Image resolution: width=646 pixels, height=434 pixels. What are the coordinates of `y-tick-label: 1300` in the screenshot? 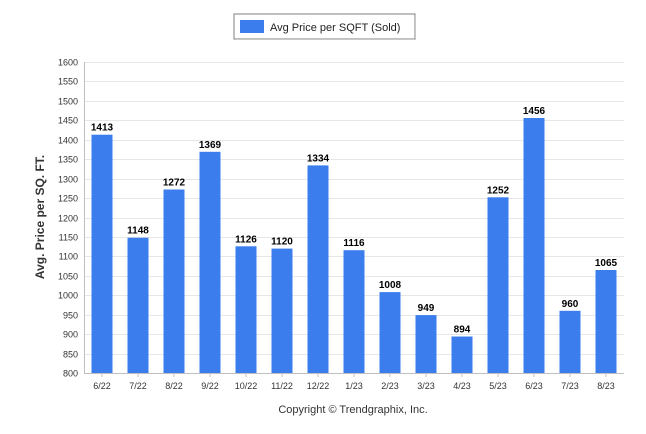 It's located at (68, 180).